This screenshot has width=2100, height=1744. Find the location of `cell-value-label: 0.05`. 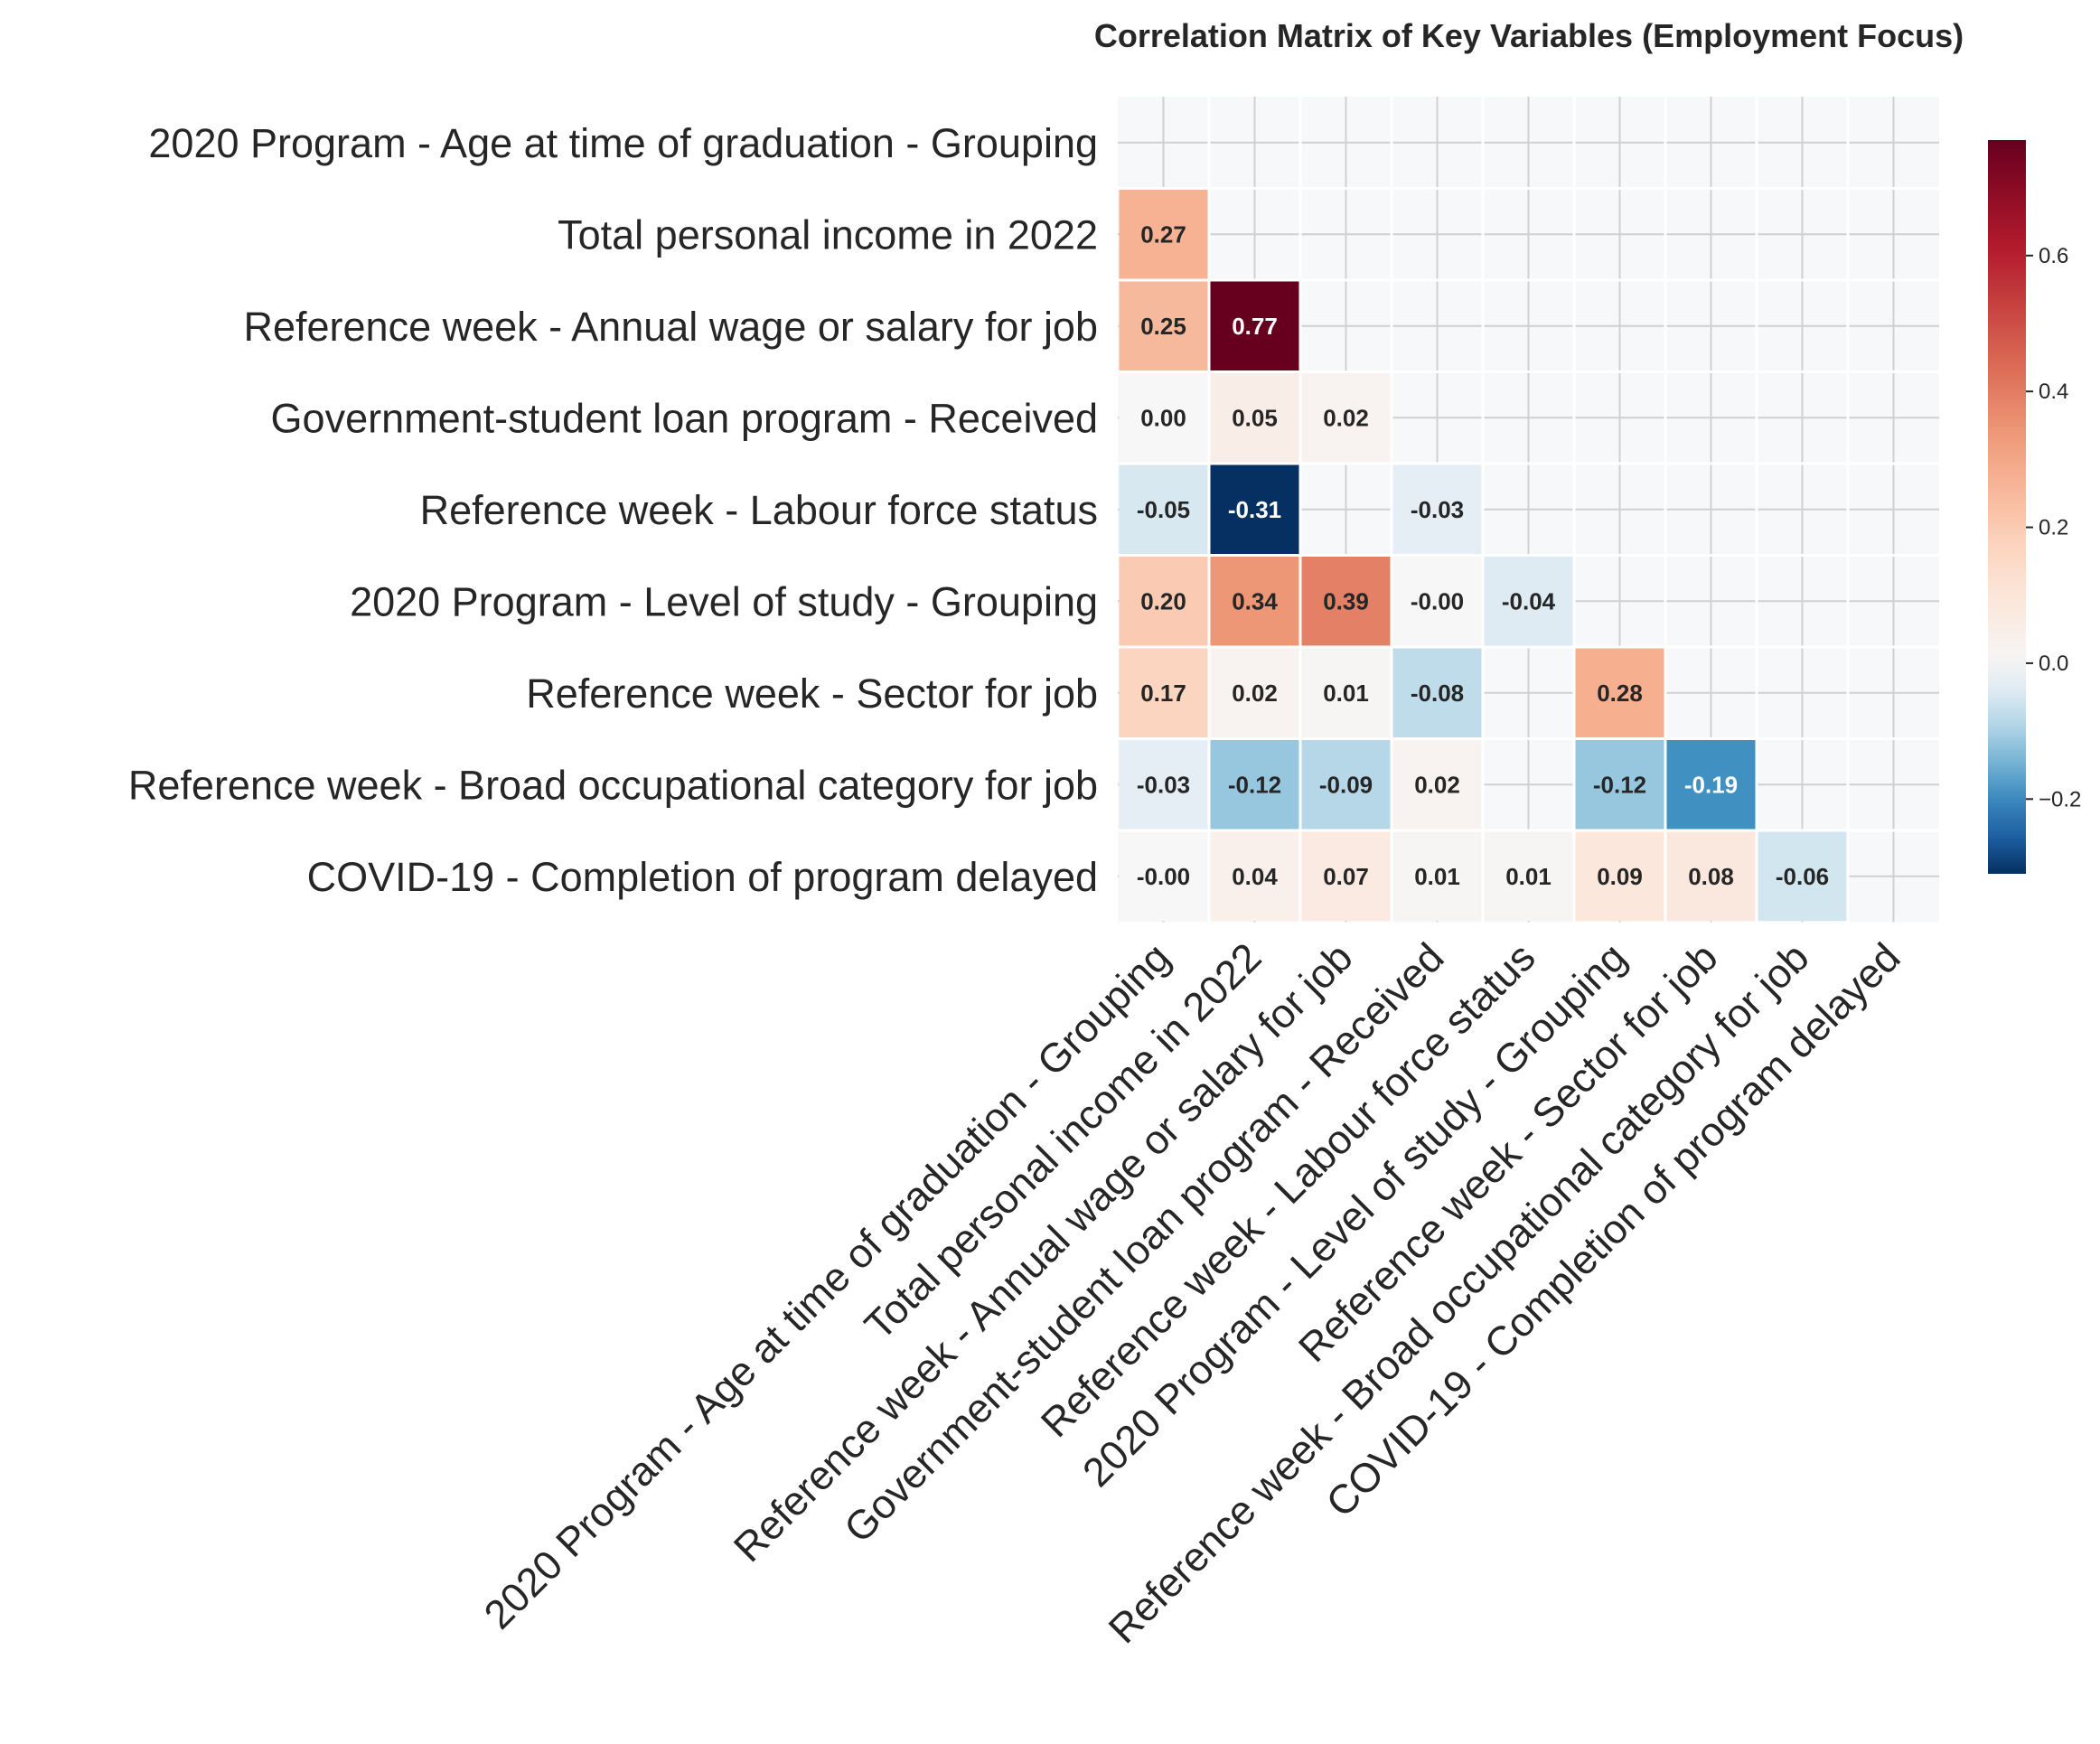

cell-value-label: 0.05 is located at coordinates (1255, 418).